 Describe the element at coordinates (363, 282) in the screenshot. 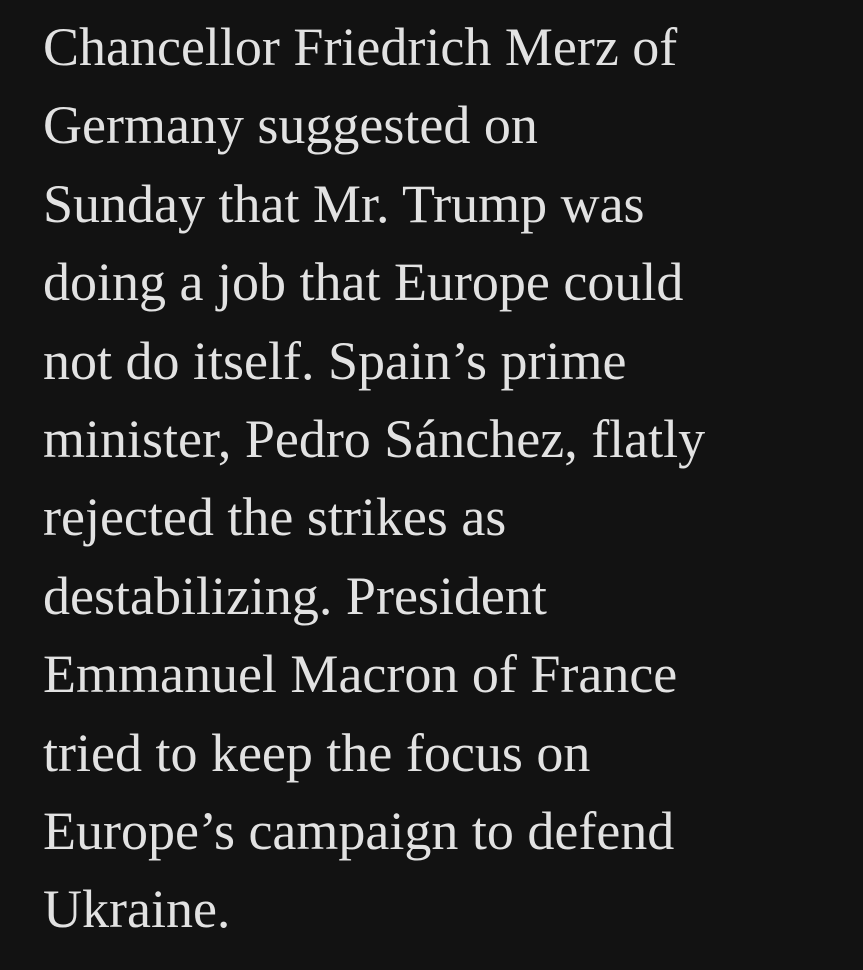

I see `paragraph-line: doing a job that Europe could` at that location.